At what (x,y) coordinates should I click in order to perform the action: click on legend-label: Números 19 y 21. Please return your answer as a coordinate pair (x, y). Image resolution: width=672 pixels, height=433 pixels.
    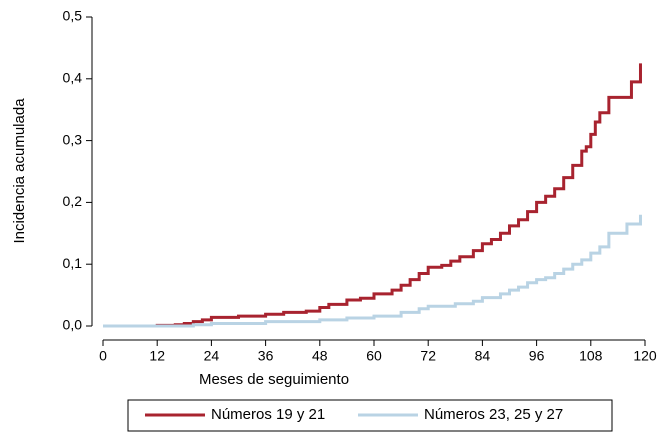
    Looking at the image, I should click on (268, 414).